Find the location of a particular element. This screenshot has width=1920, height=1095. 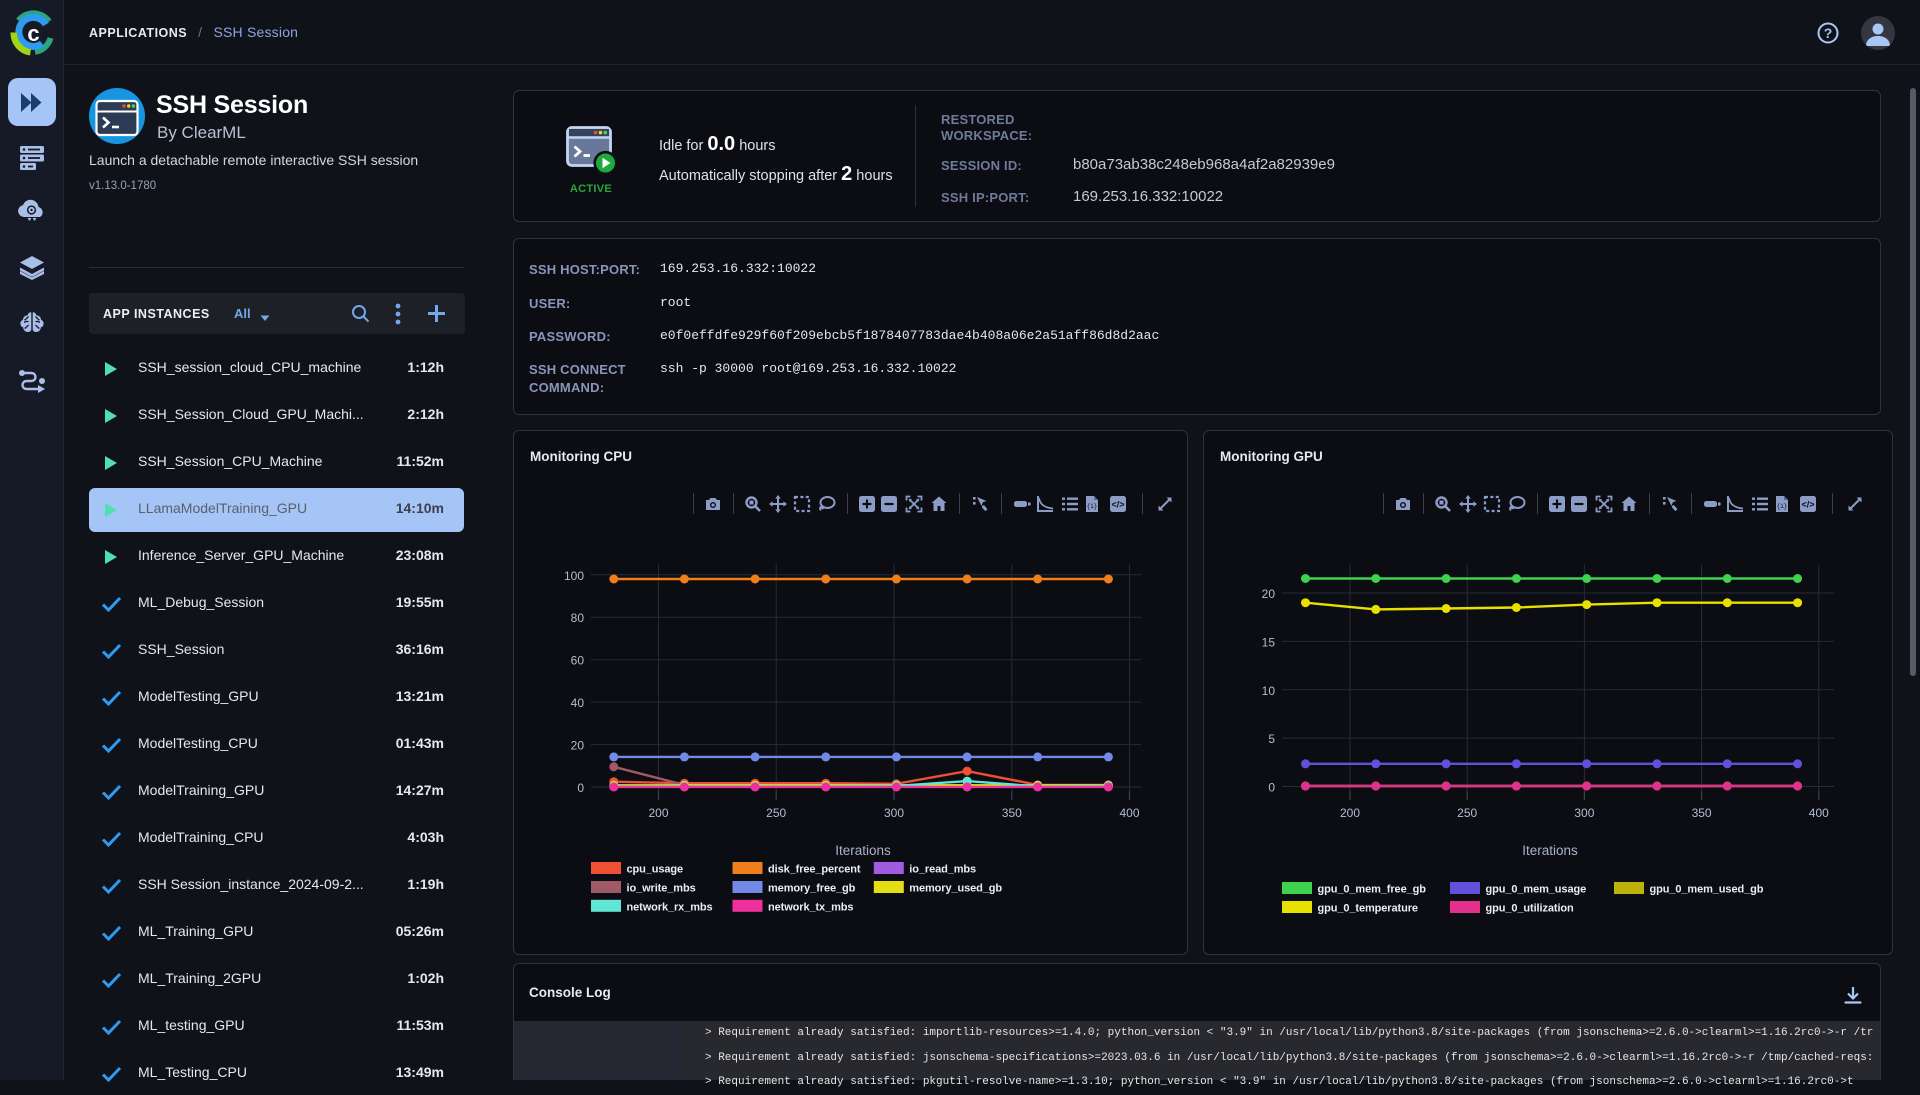

svg-text: cpu_usage is located at coordinates (655, 870).